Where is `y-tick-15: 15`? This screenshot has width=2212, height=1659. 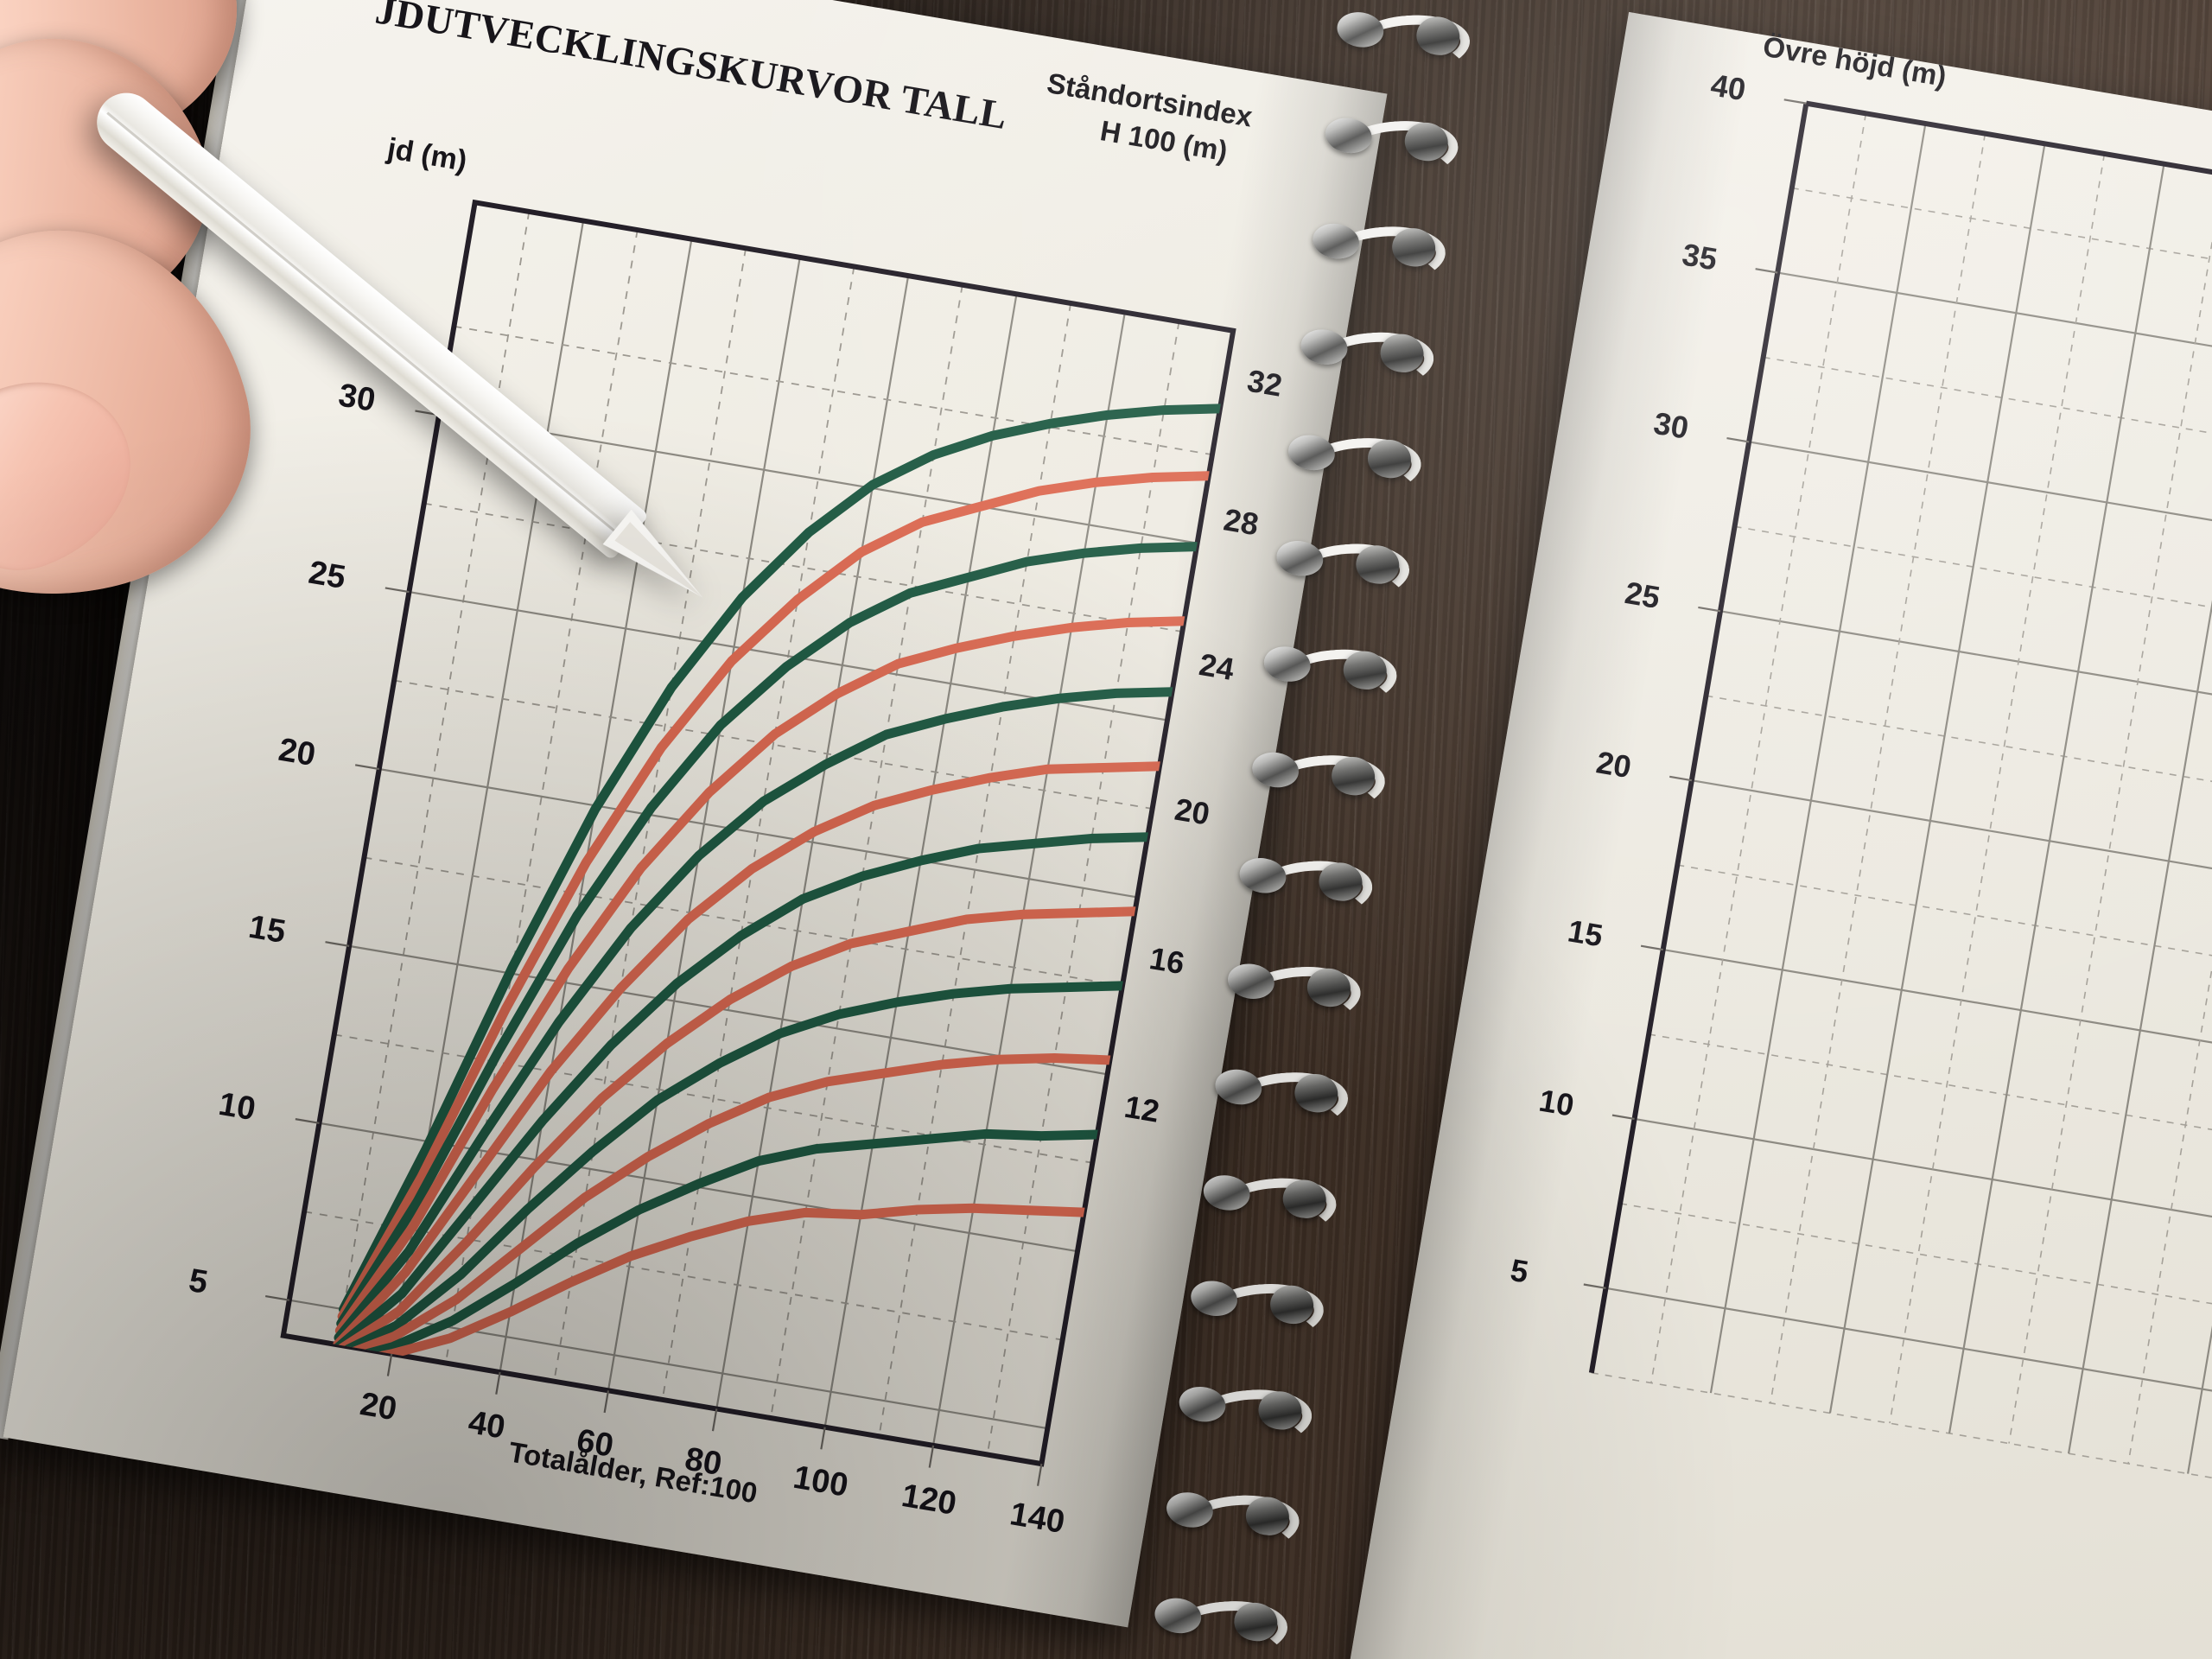
y-tick-15: 15 is located at coordinates (267, 929).